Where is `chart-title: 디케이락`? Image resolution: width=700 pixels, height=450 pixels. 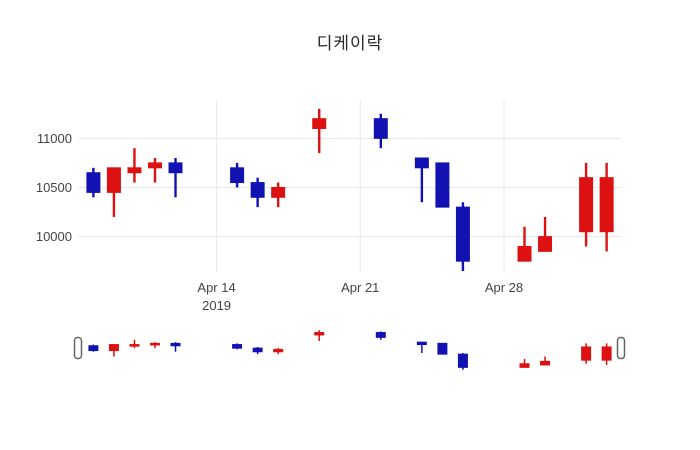
chart-title: 디케이락 is located at coordinates (350, 43).